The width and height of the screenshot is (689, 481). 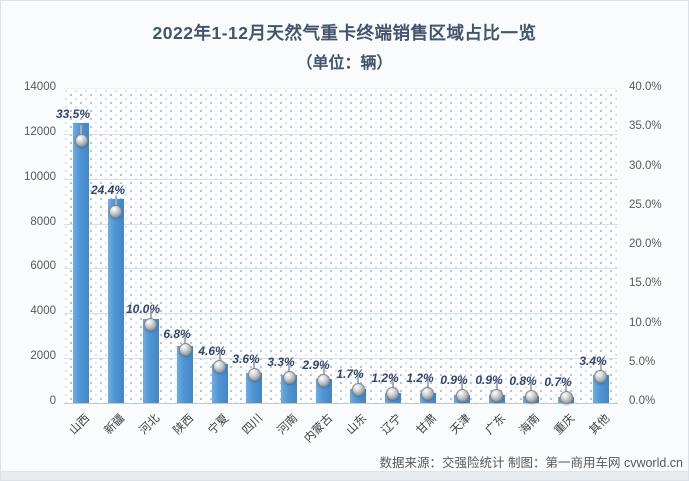 I want to click on chart-title-line1: 2022年1-12月天然气重卡终端销售区域占比一览, so click(x=344, y=33).